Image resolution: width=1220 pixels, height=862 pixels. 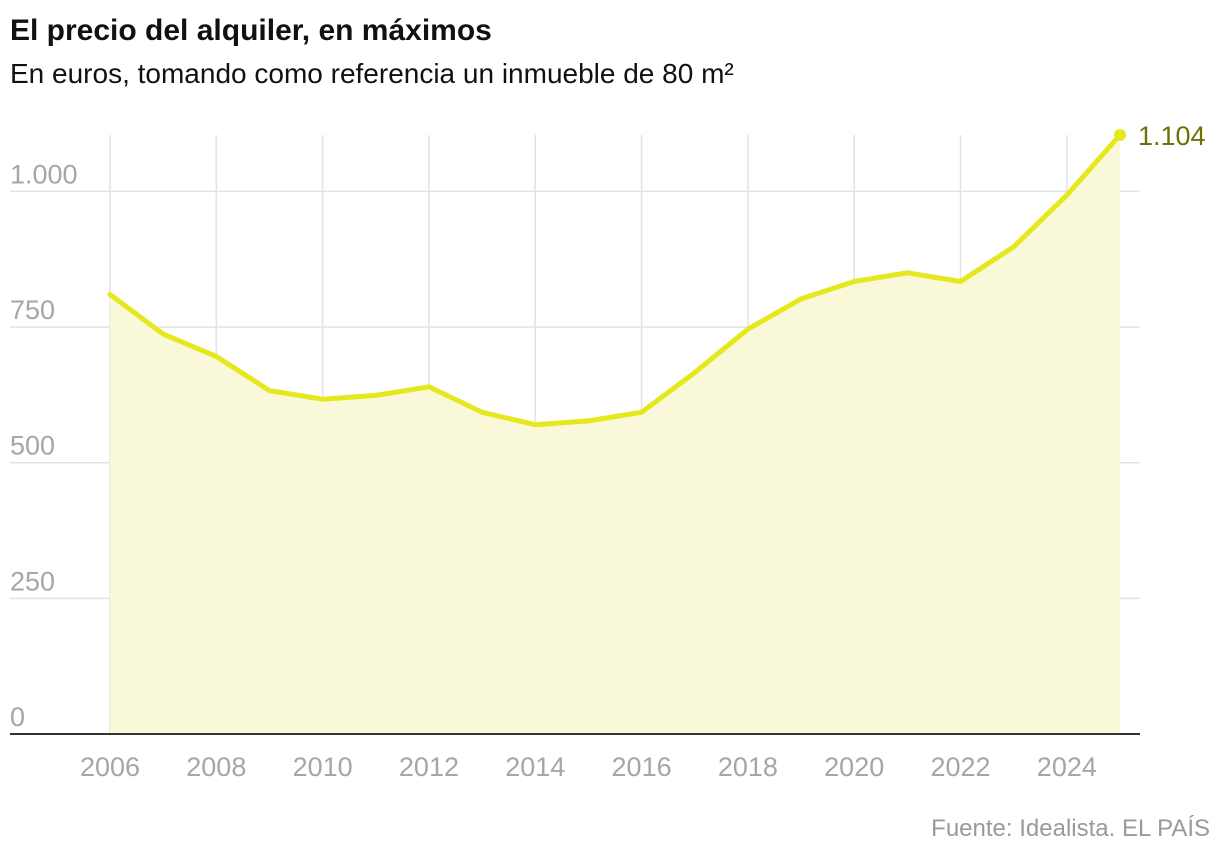 What do you see at coordinates (32, 446) in the screenshot?
I see `y-tick-label: 500` at bounding box center [32, 446].